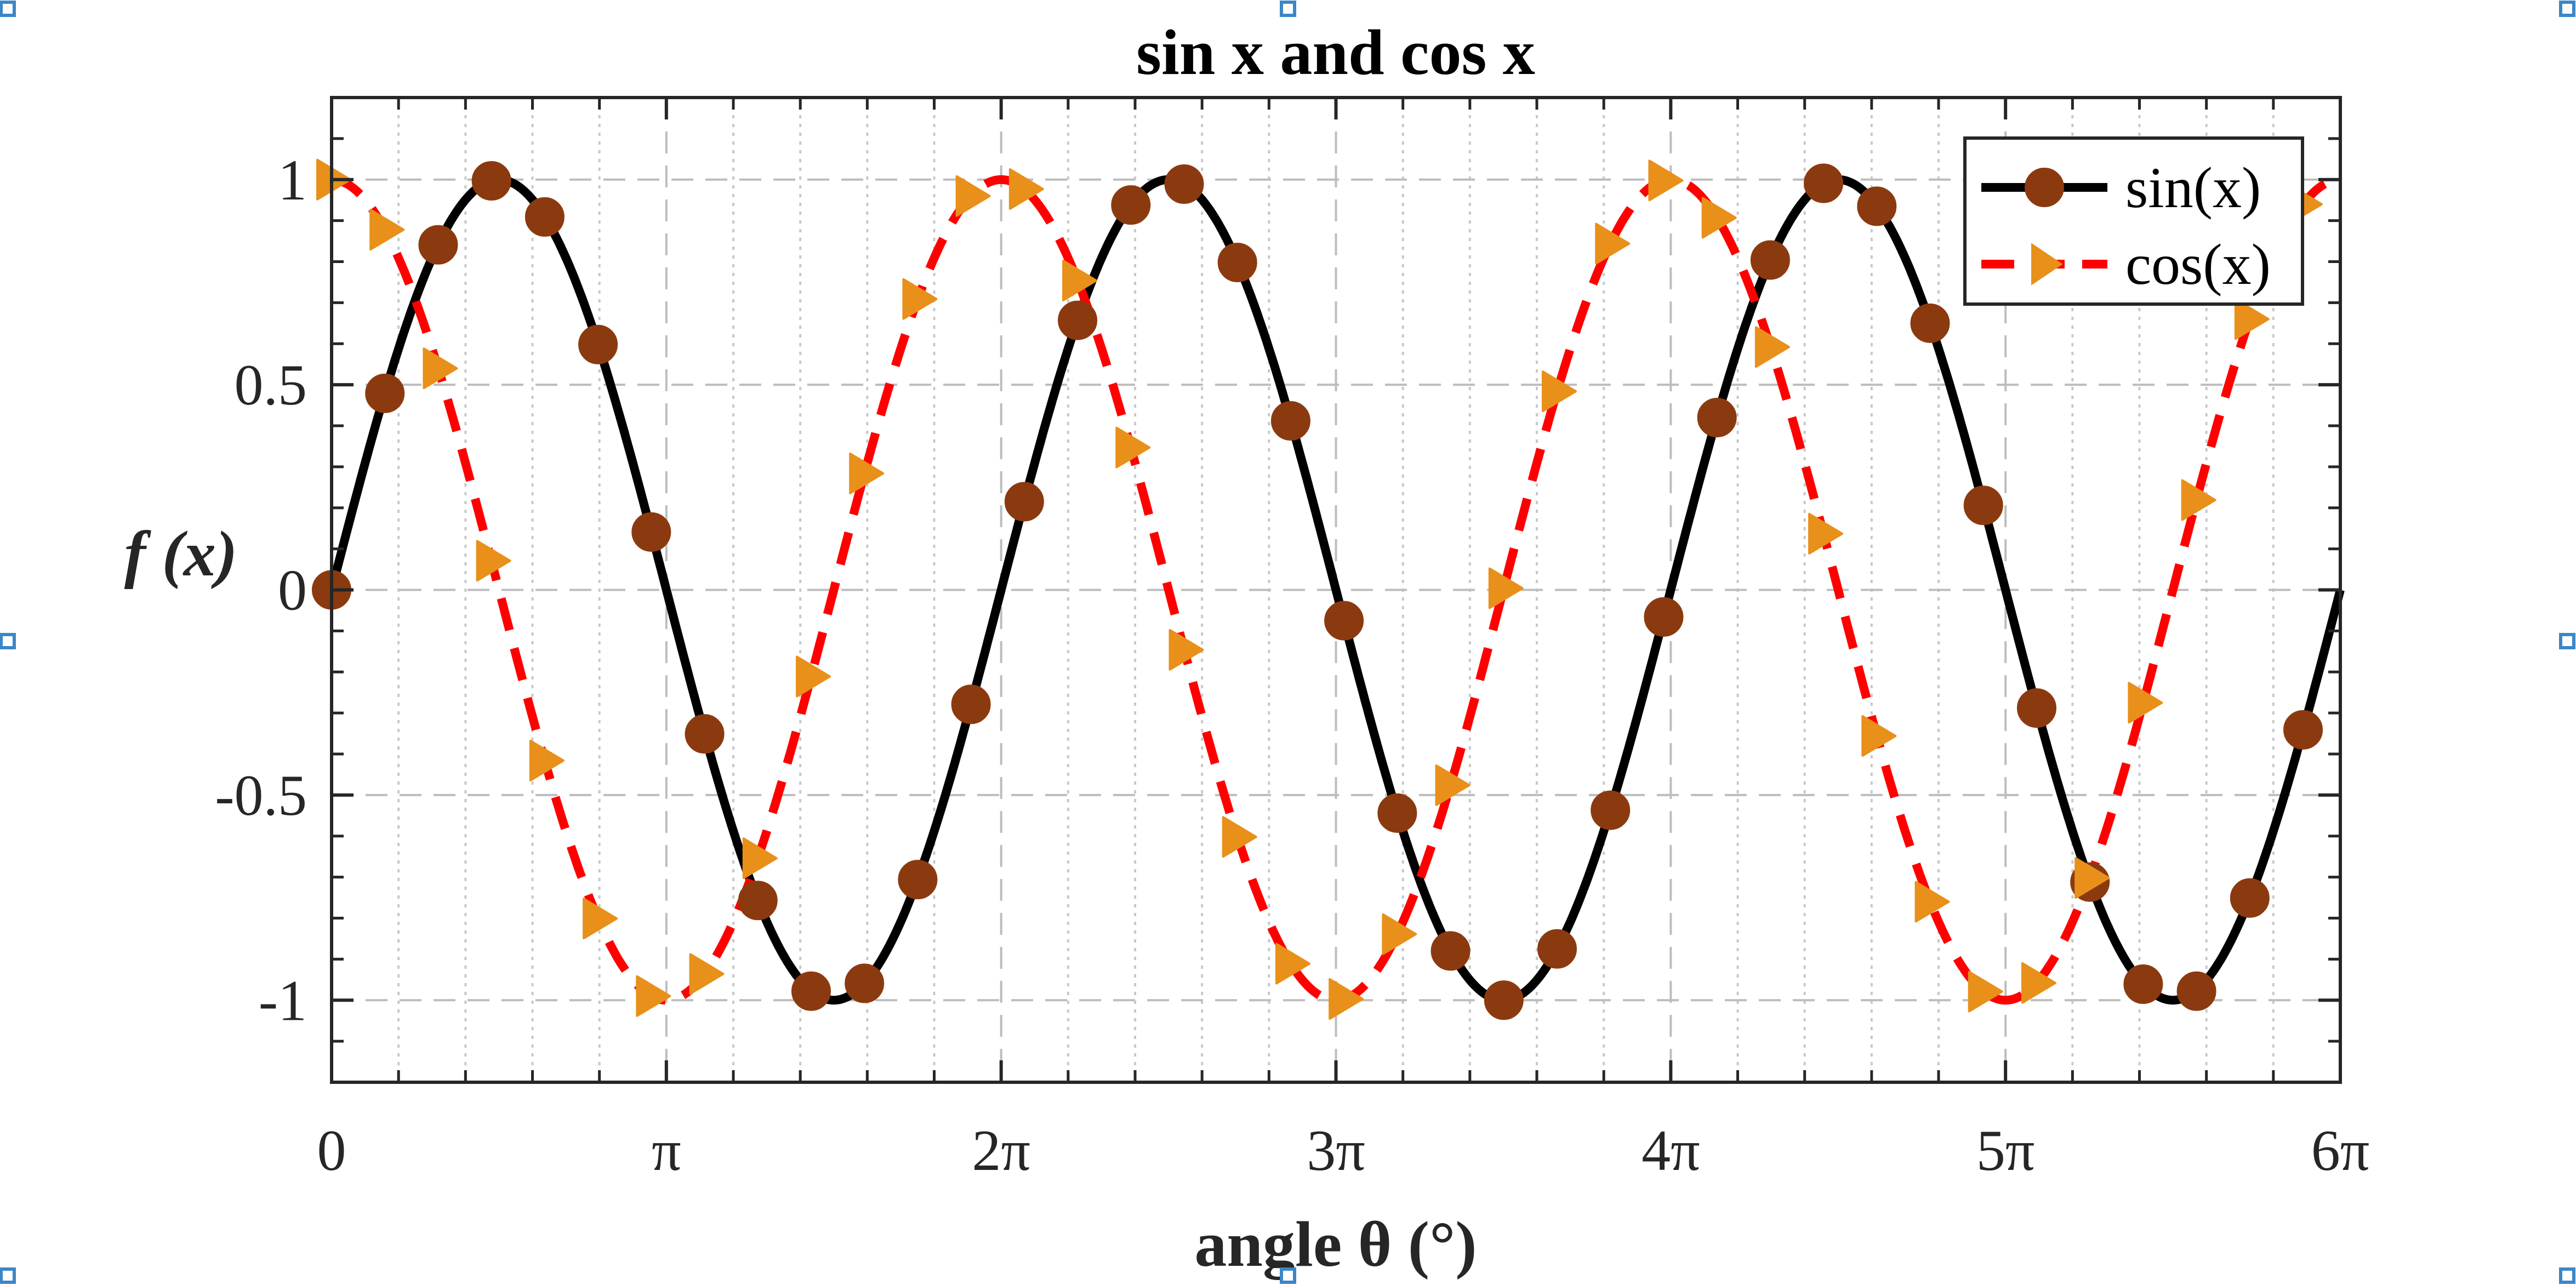  I want to click on x-tick-label: π, so click(666, 1151).